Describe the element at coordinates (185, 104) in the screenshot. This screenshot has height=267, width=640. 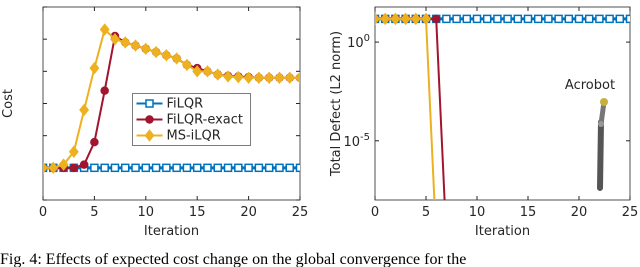
I see `legend-label: FiLQR` at that location.